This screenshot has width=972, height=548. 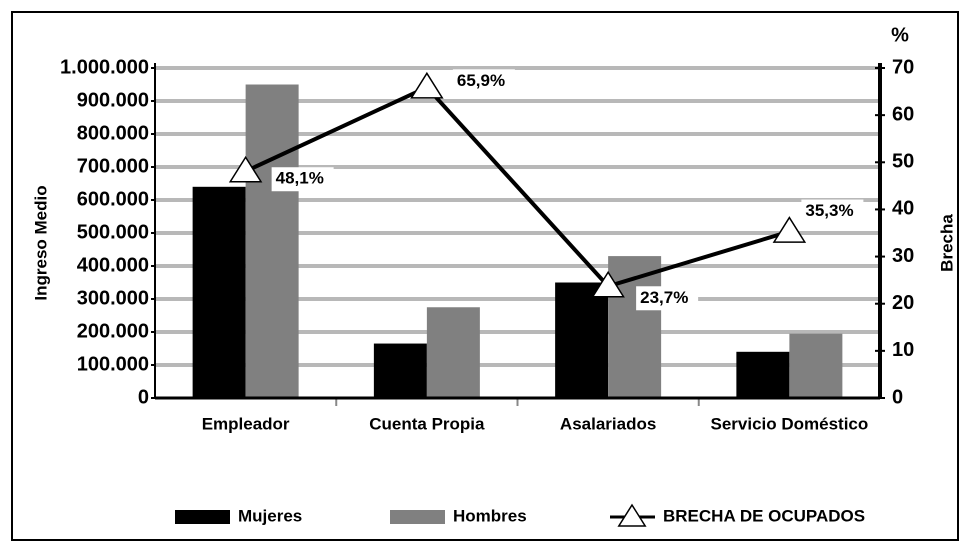 What do you see at coordinates (764, 515) in the screenshot?
I see `legend-label: BRECHA DE OCUPADOS` at bounding box center [764, 515].